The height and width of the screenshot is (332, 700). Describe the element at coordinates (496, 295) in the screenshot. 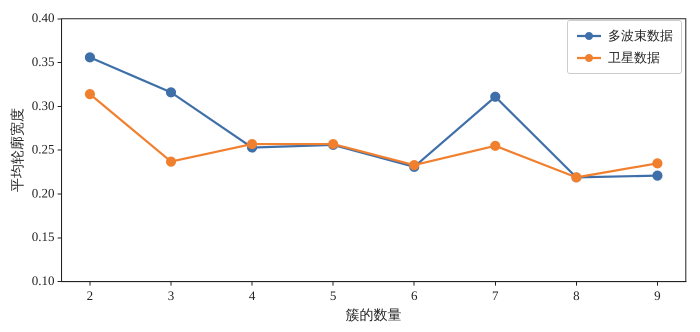

I see `x-tick-label: 7` at that location.